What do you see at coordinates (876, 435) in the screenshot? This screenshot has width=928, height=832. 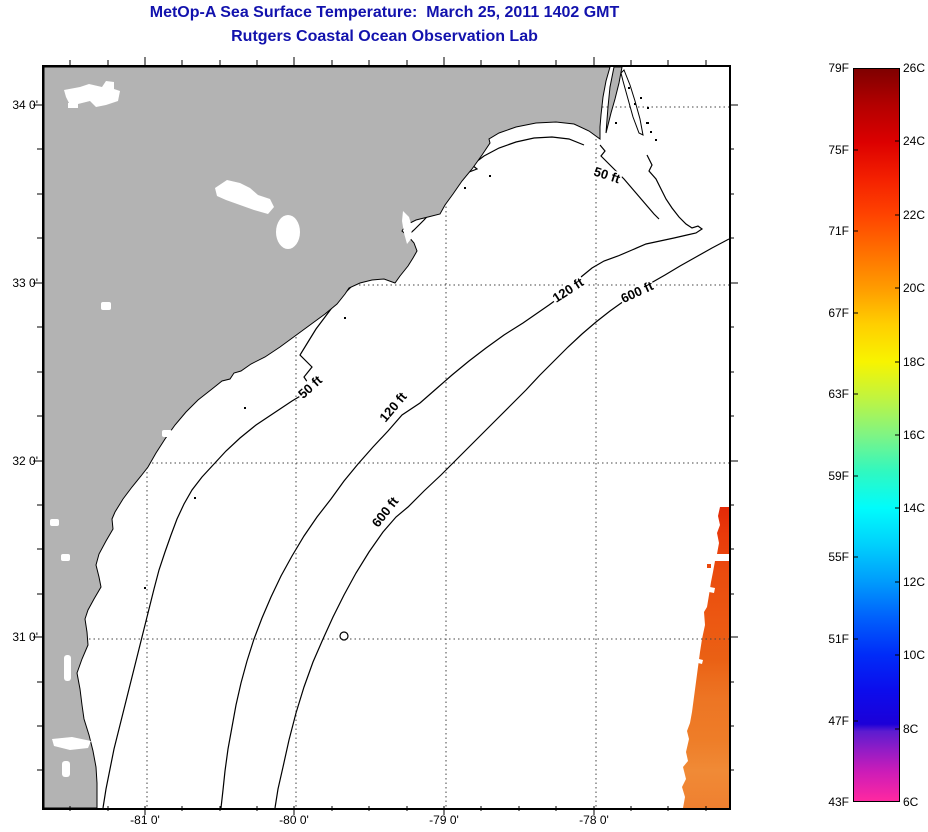 I see `colorbar` at bounding box center [876, 435].